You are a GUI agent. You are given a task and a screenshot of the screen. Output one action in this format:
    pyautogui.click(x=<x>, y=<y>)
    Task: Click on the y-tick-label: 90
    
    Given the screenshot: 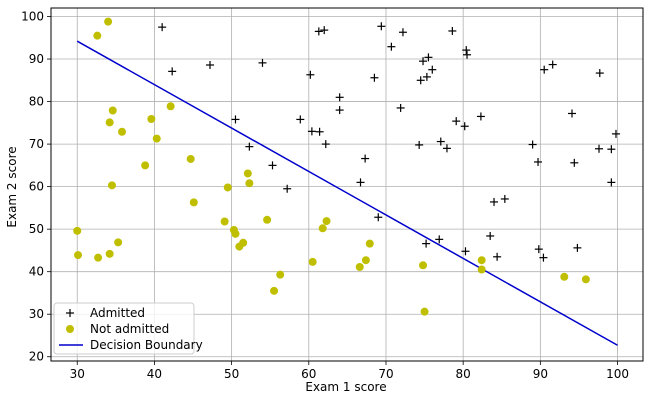 What is the action you would take?
    pyautogui.click(x=36, y=59)
    